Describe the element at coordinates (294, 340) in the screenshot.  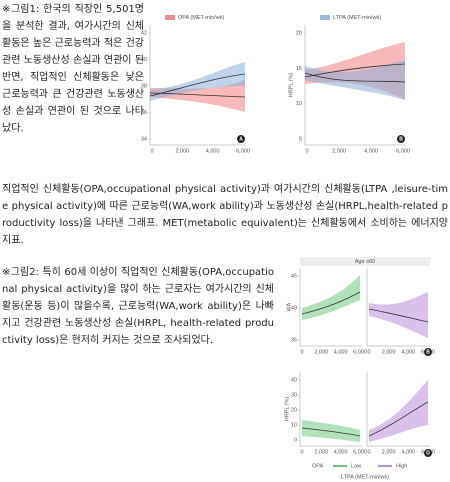
I see `y-tick-label: 35` at that location.